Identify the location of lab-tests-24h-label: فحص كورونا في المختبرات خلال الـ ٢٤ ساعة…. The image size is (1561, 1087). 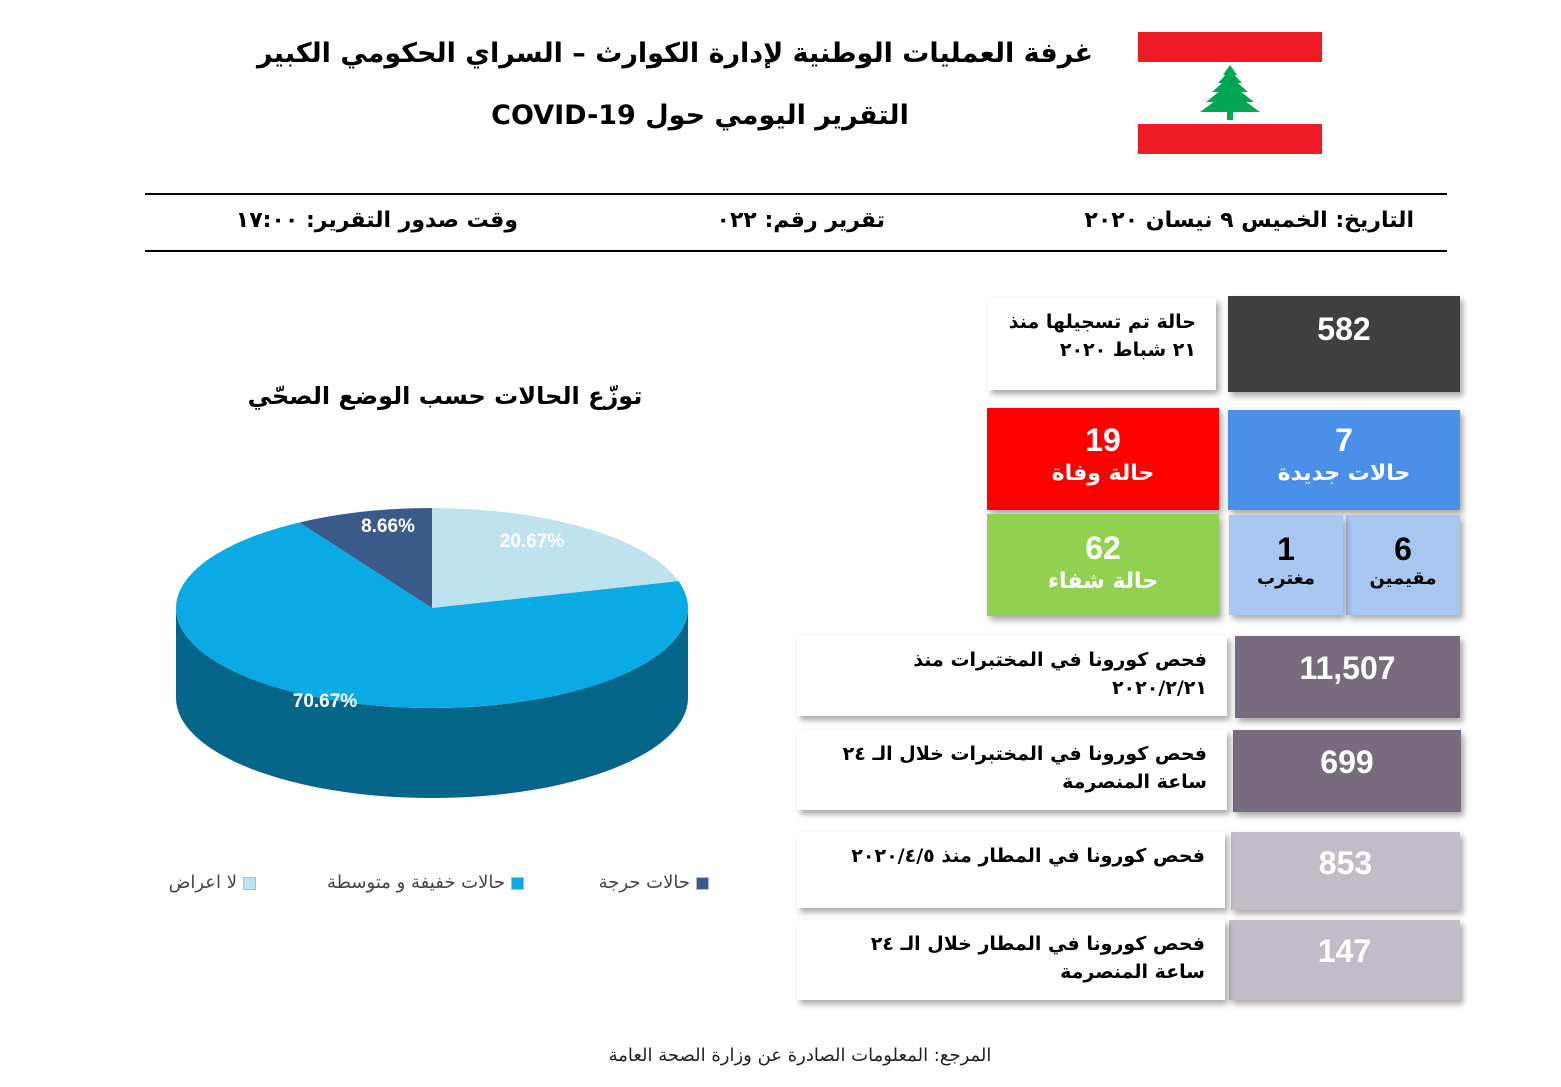
(1012, 770).